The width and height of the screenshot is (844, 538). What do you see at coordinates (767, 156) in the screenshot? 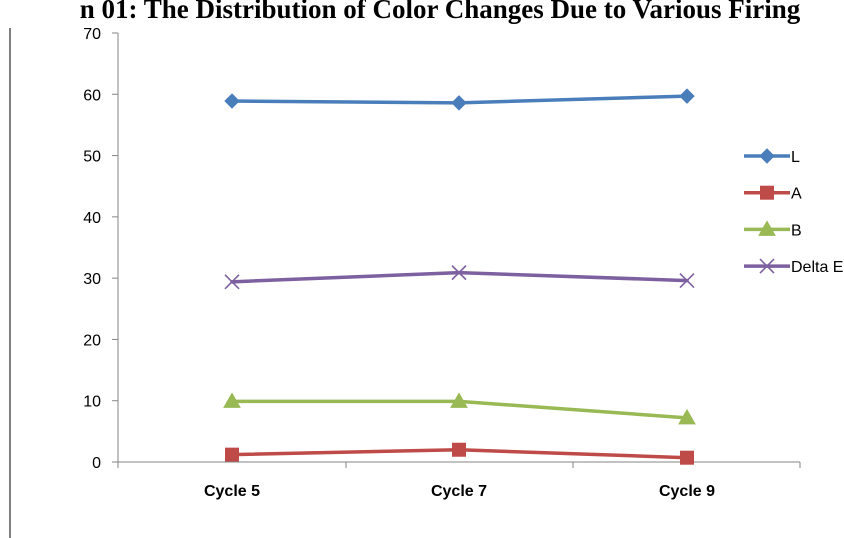
I see `legend-marker-l` at bounding box center [767, 156].